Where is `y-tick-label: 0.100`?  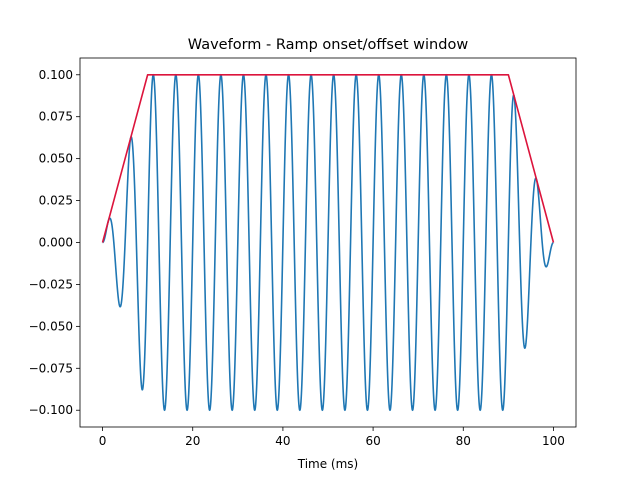 y-tick-label: 0.100 is located at coordinates (56, 75).